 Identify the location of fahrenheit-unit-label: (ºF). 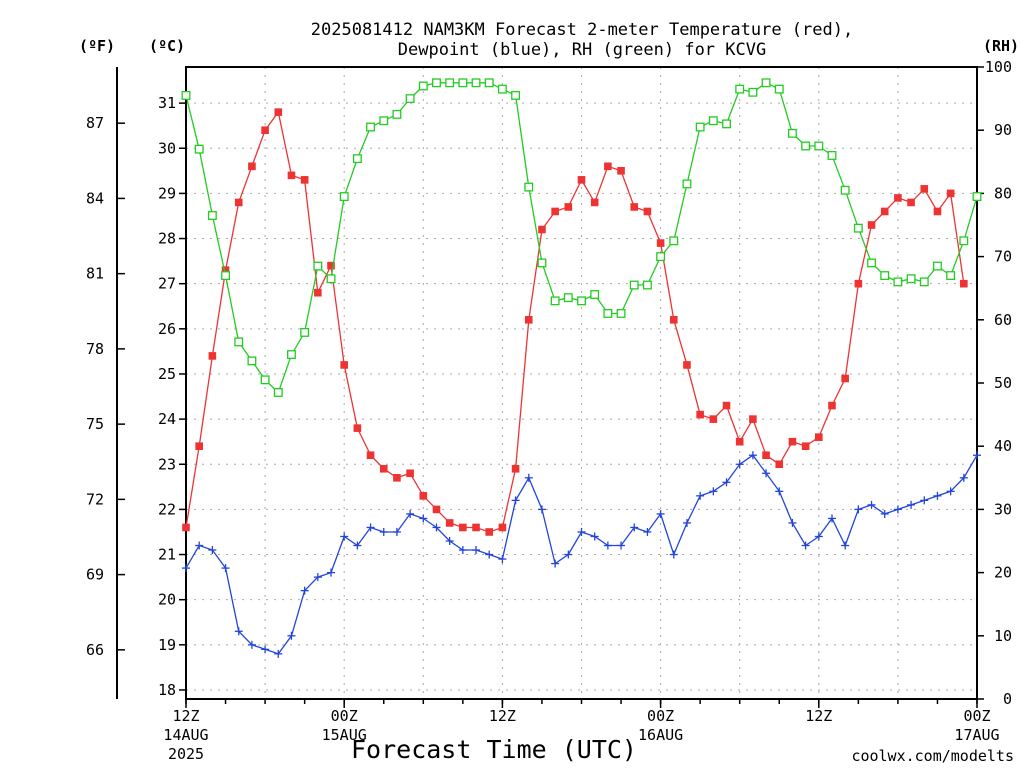
(97, 46).